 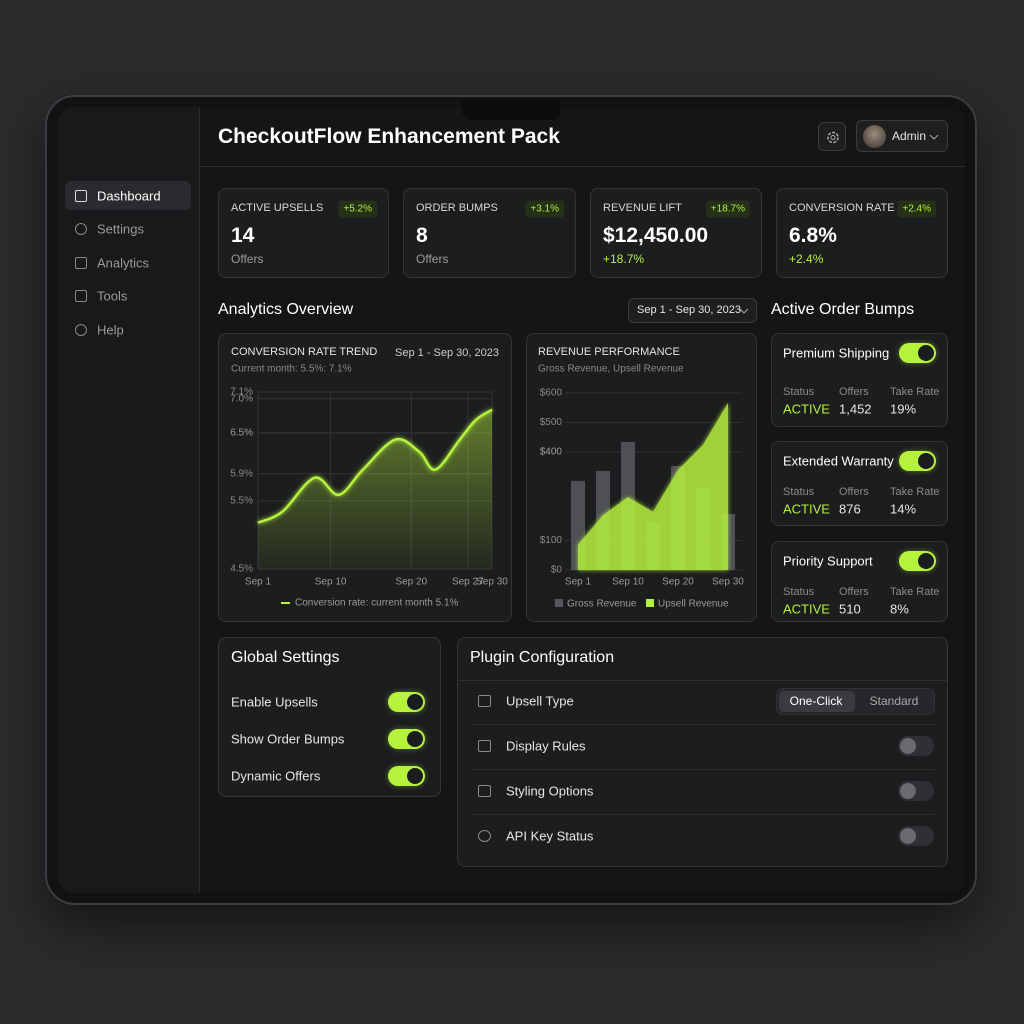 I want to click on user-name: Admin, so click(x=909, y=136).